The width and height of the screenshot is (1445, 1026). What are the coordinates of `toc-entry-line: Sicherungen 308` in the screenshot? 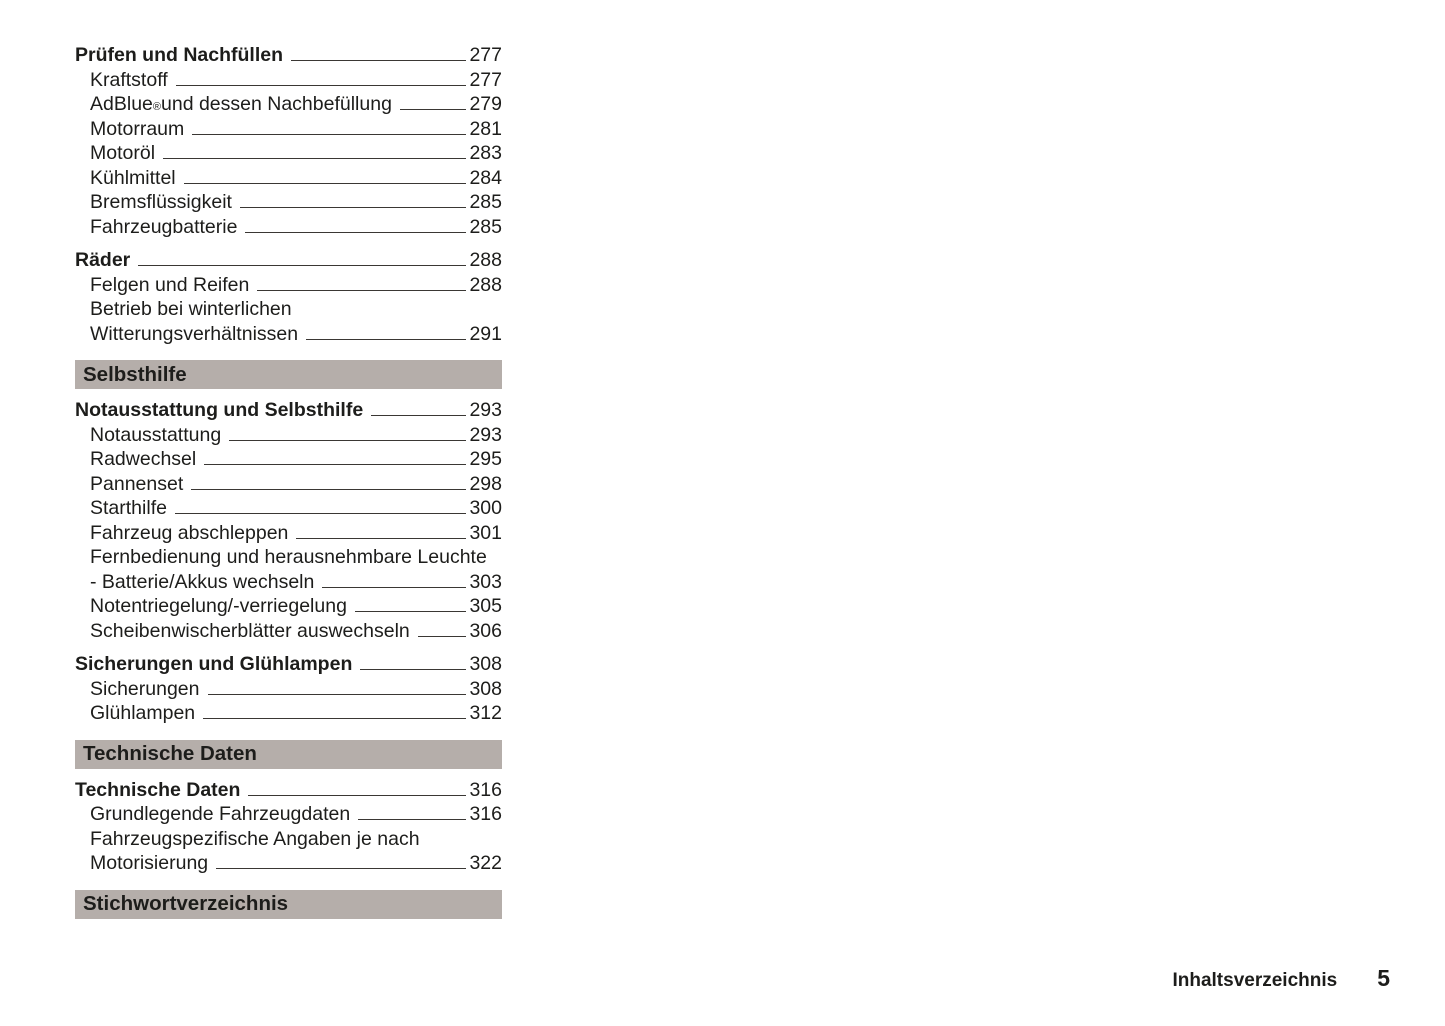 It's located at (288, 690).